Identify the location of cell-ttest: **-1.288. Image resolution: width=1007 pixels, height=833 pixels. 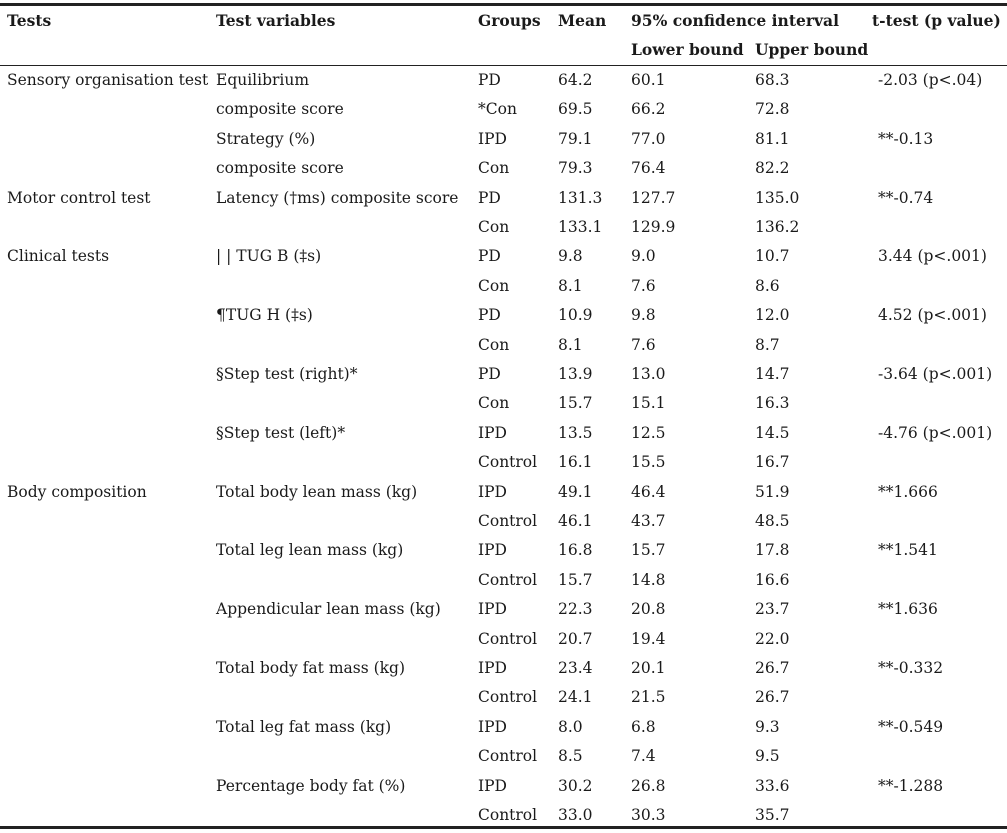
(911, 786).